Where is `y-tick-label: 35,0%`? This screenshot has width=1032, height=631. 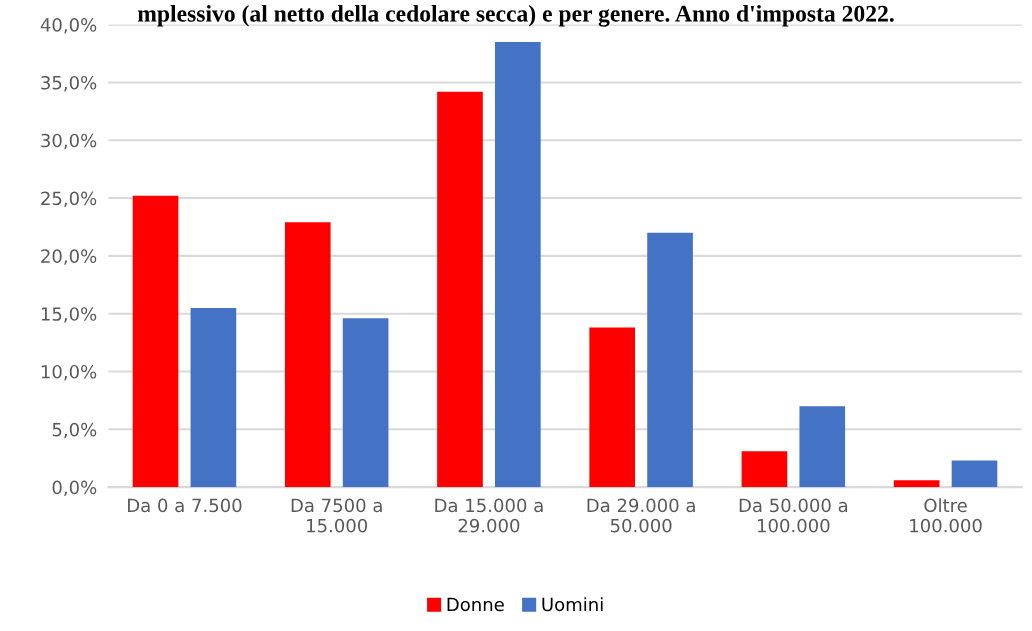
y-tick-label: 35,0% is located at coordinates (69, 83).